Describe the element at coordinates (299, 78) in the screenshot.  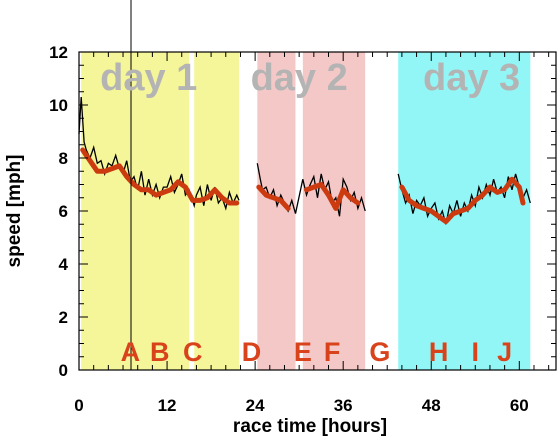
I see `day-label-2: day 2` at that location.